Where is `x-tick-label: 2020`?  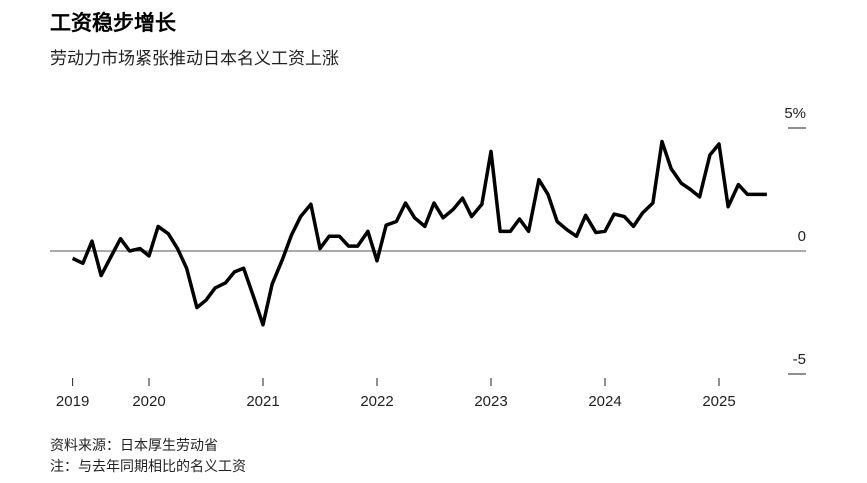 x-tick-label: 2020 is located at coordinates (148, 401).